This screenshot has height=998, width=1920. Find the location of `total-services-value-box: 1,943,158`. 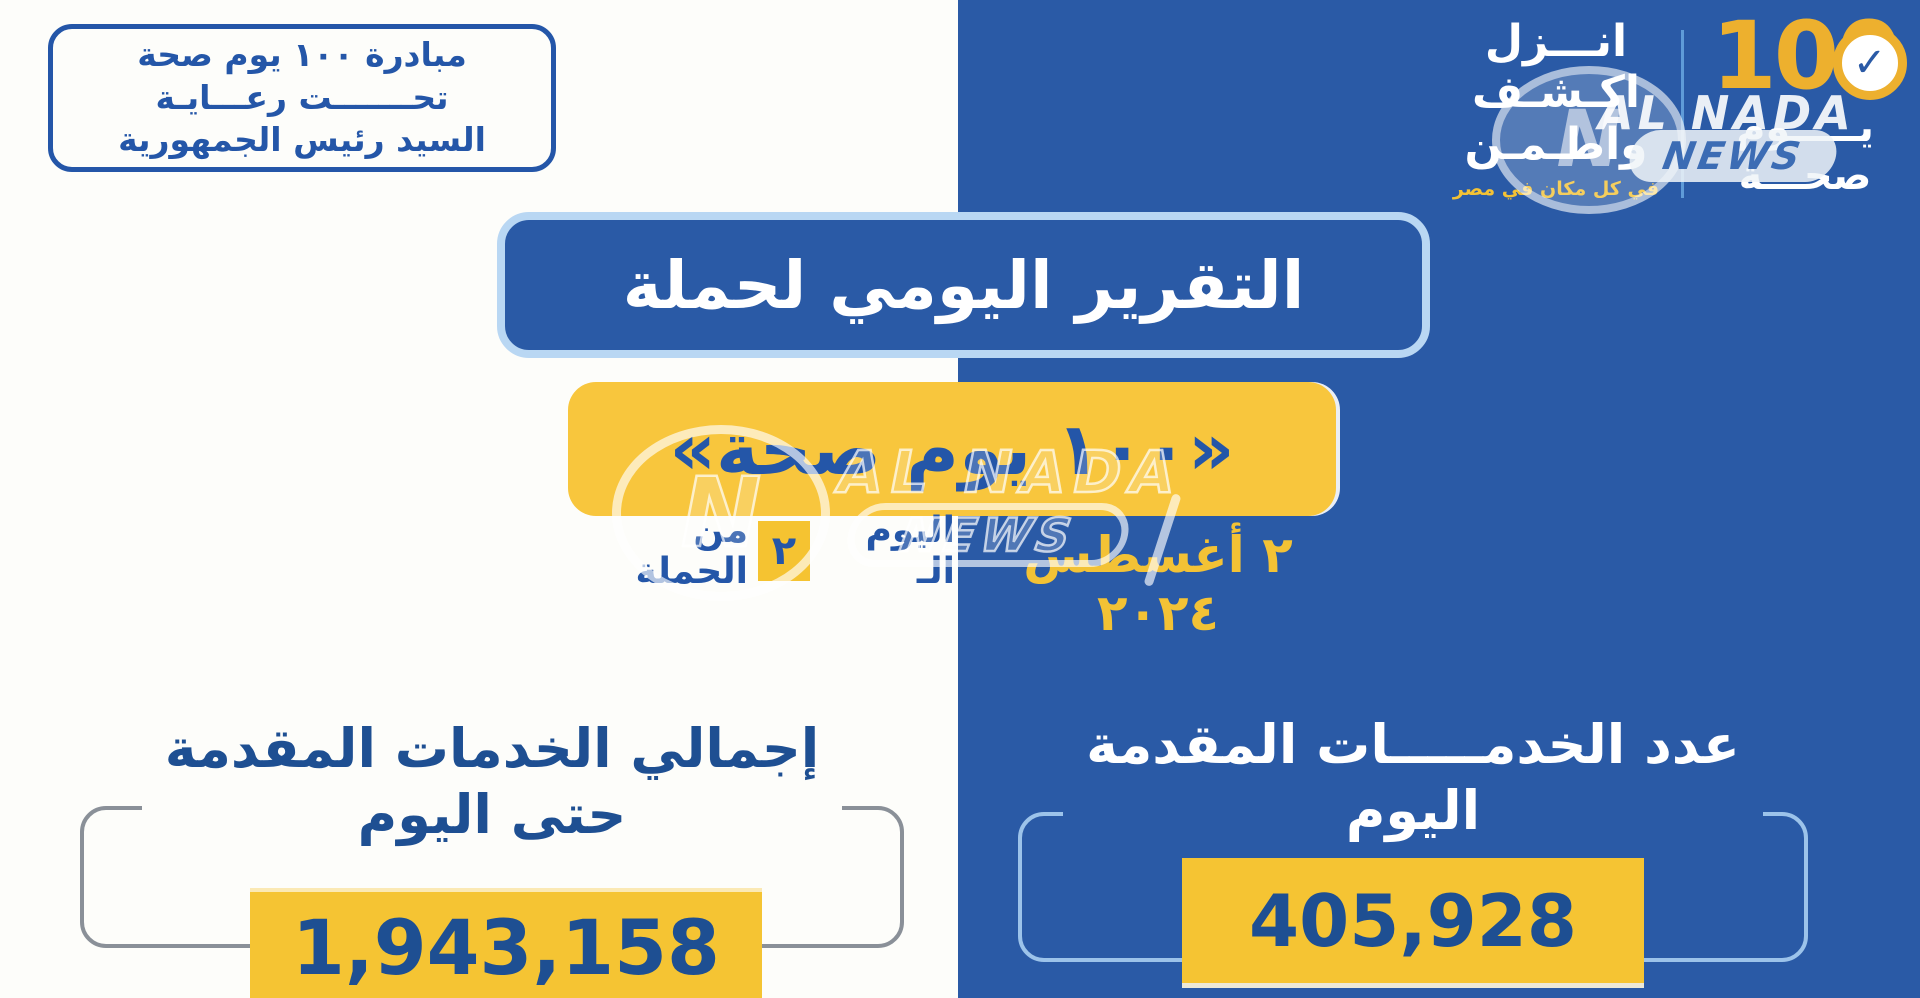

total-services-value-box: 1,943,158 is located at coordinates (506, 943).